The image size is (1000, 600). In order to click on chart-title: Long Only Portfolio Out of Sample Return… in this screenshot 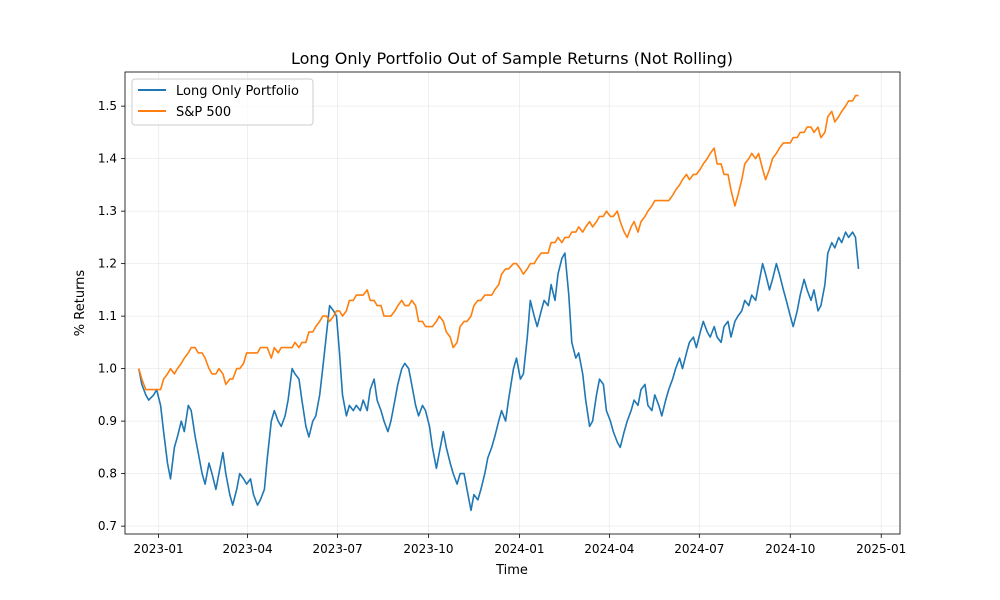, I will do `click(512, 58)`.